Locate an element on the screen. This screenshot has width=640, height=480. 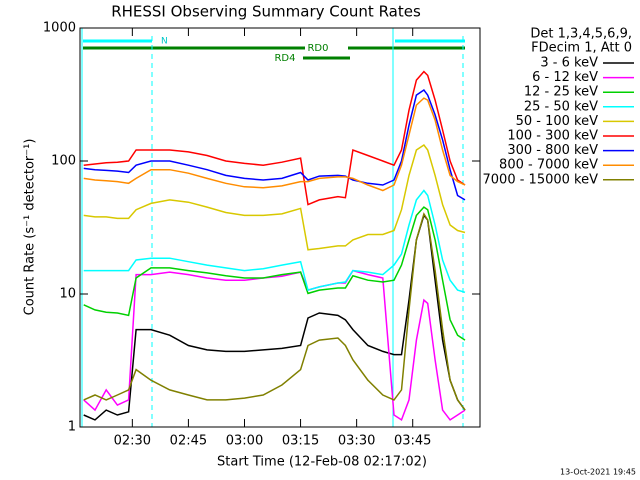
x-tick-label: 02:30 is located at coordinates (132, 441).